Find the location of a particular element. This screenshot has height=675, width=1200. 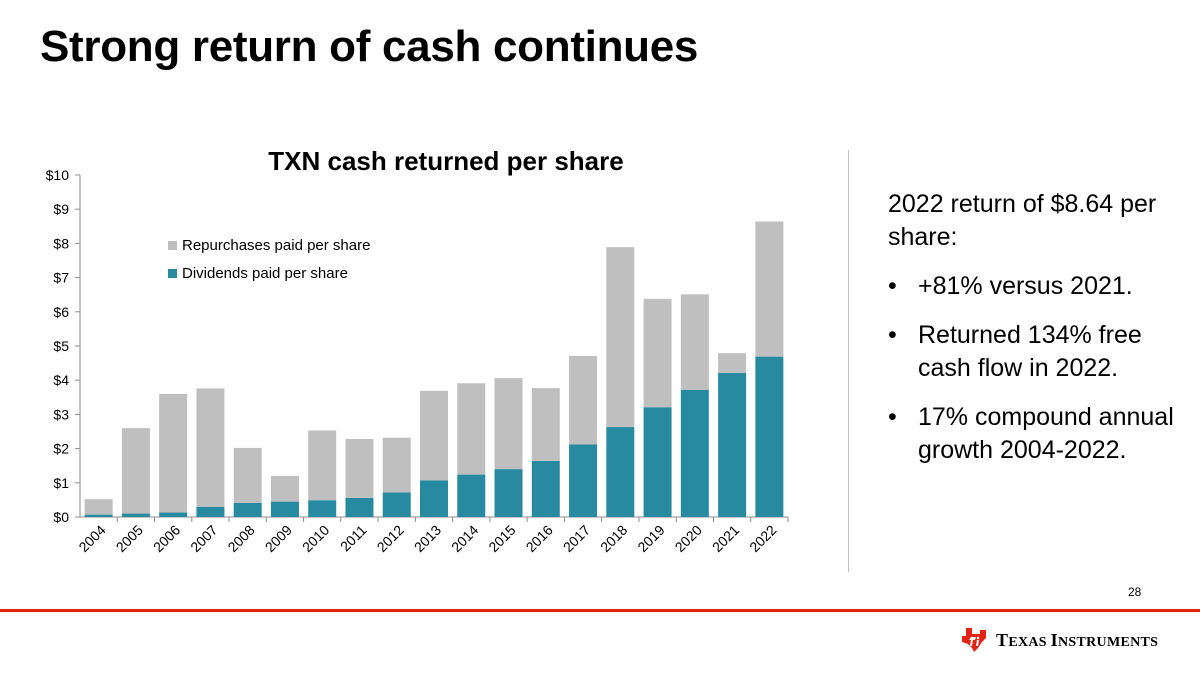

ti-state-icon is located at coordinates (974, 640).